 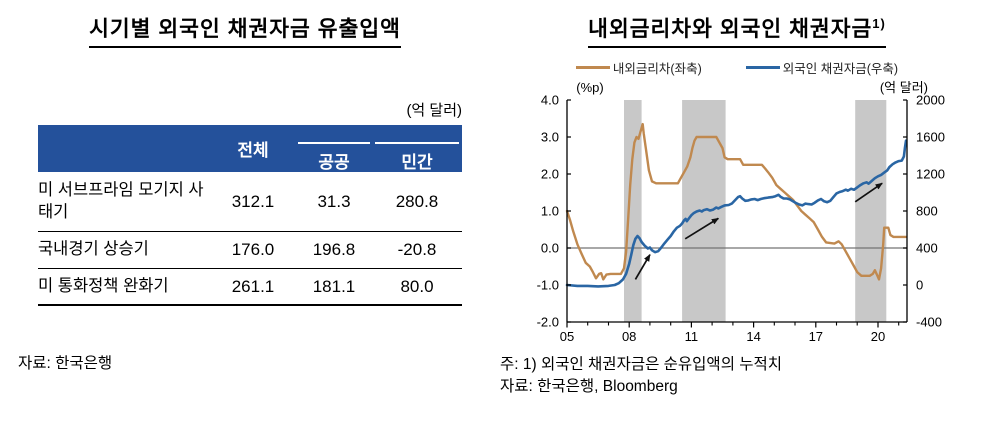 I want to click on table-header-row: 전체 공공 민간, so click(x=250, y=148).